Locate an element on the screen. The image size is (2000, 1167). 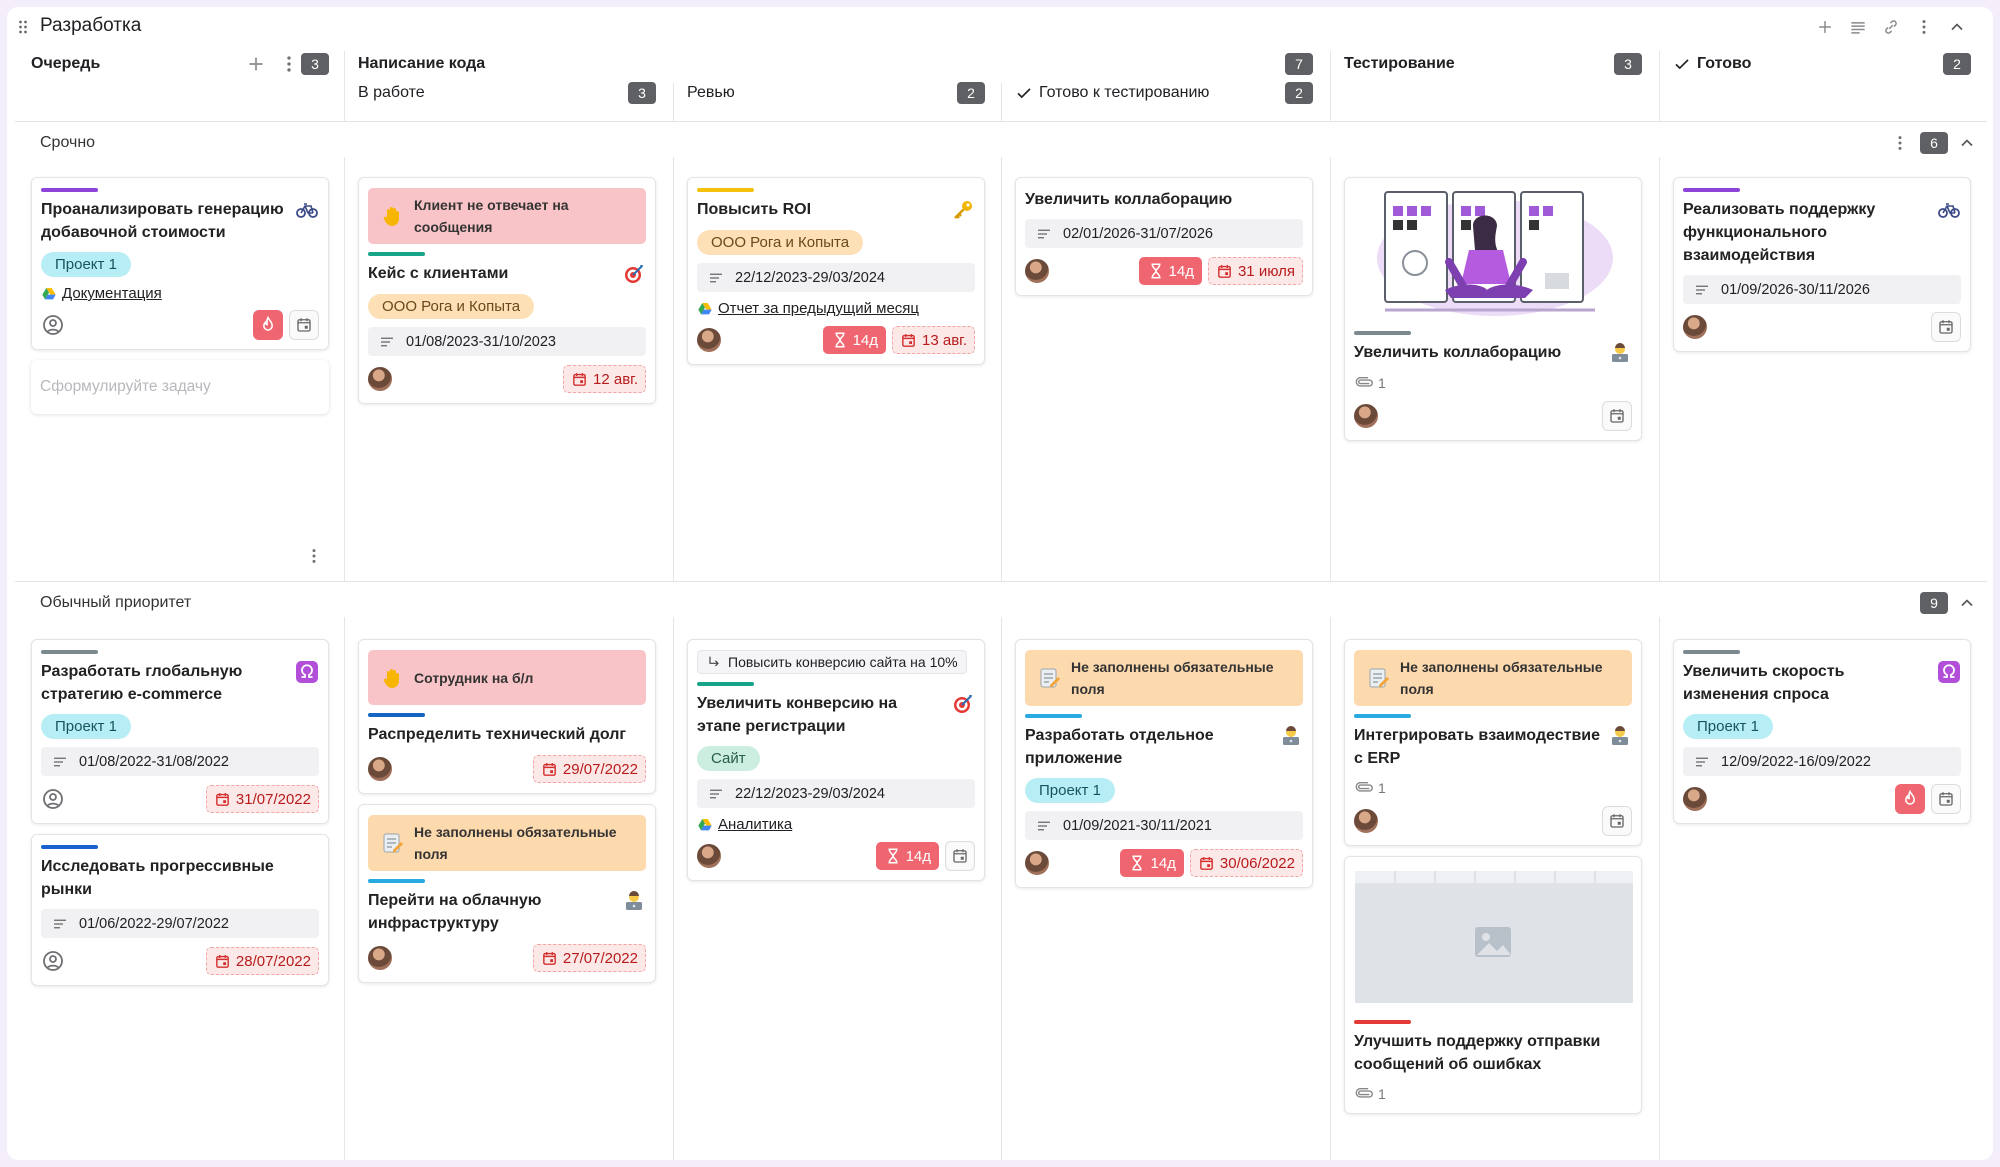
subcolumn-header: Ревью is located at coordinates (711, 93).